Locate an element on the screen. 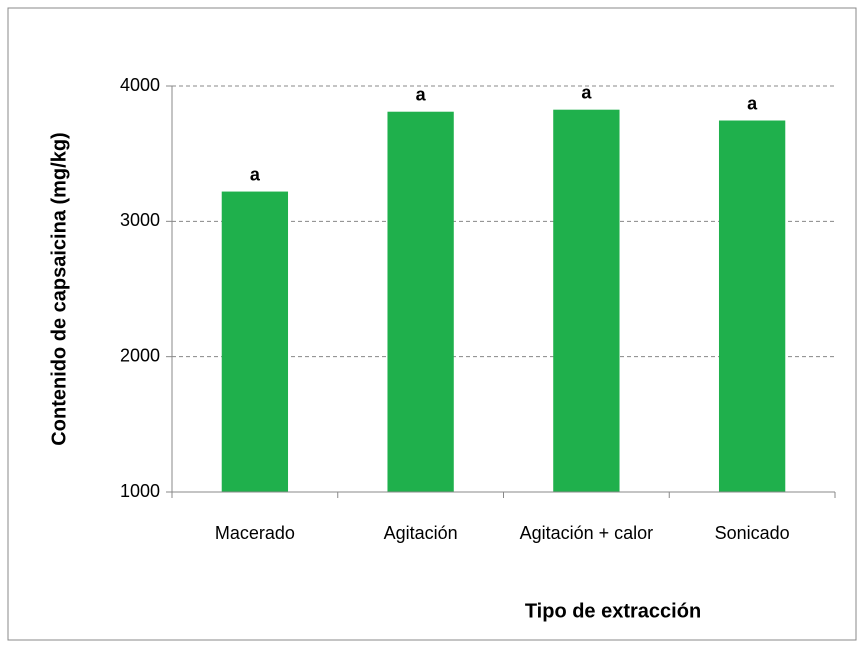  y-tick-label: 4000 is located at coordinates (140, 85).